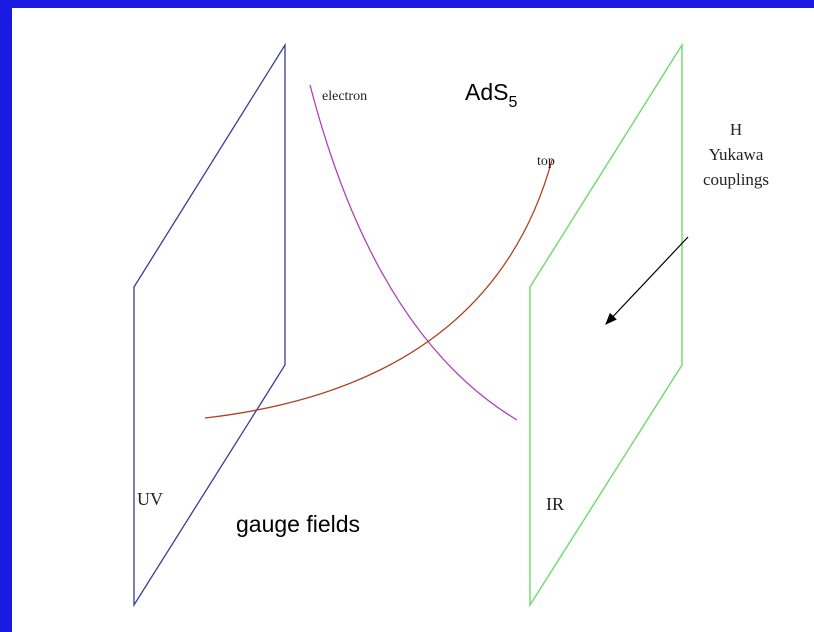 The width and height of the screenshot is (814, 632). I want to click on ads-main: AdS, so click(486, 92).